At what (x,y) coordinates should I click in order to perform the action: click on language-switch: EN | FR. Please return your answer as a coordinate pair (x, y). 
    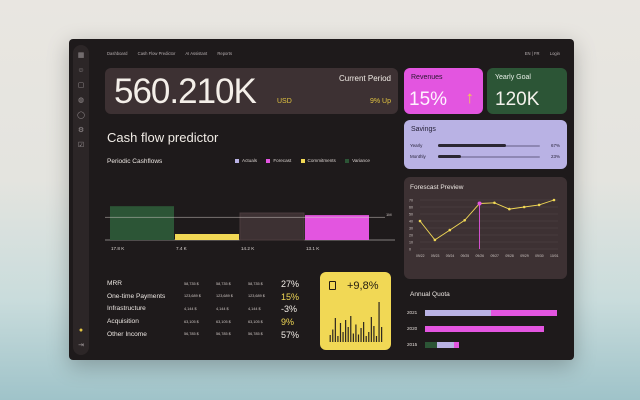
    Looking at the image, I should click on (532, 53).